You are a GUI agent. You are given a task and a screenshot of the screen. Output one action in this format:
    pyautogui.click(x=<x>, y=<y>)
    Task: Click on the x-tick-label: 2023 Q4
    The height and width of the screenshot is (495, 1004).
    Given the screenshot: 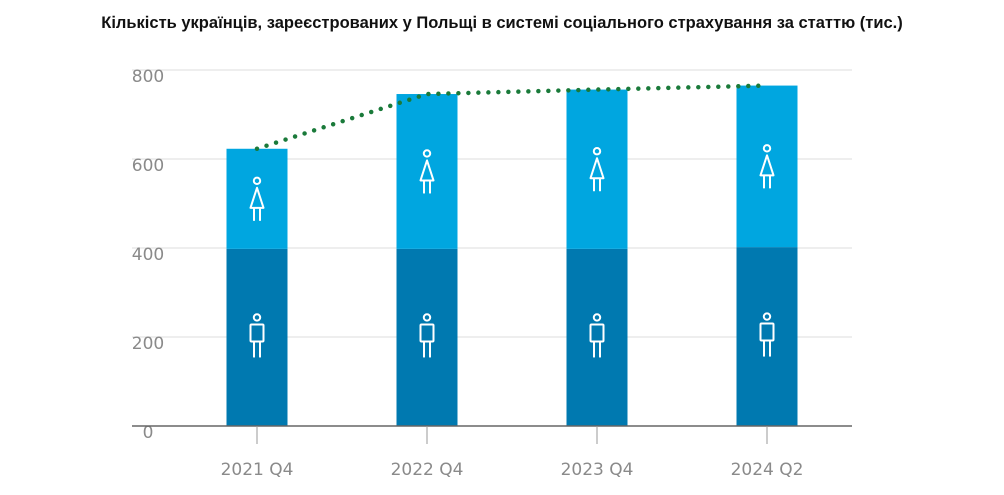 What is the action you would take?
    pyautogui.click(x=597, y=470)
    